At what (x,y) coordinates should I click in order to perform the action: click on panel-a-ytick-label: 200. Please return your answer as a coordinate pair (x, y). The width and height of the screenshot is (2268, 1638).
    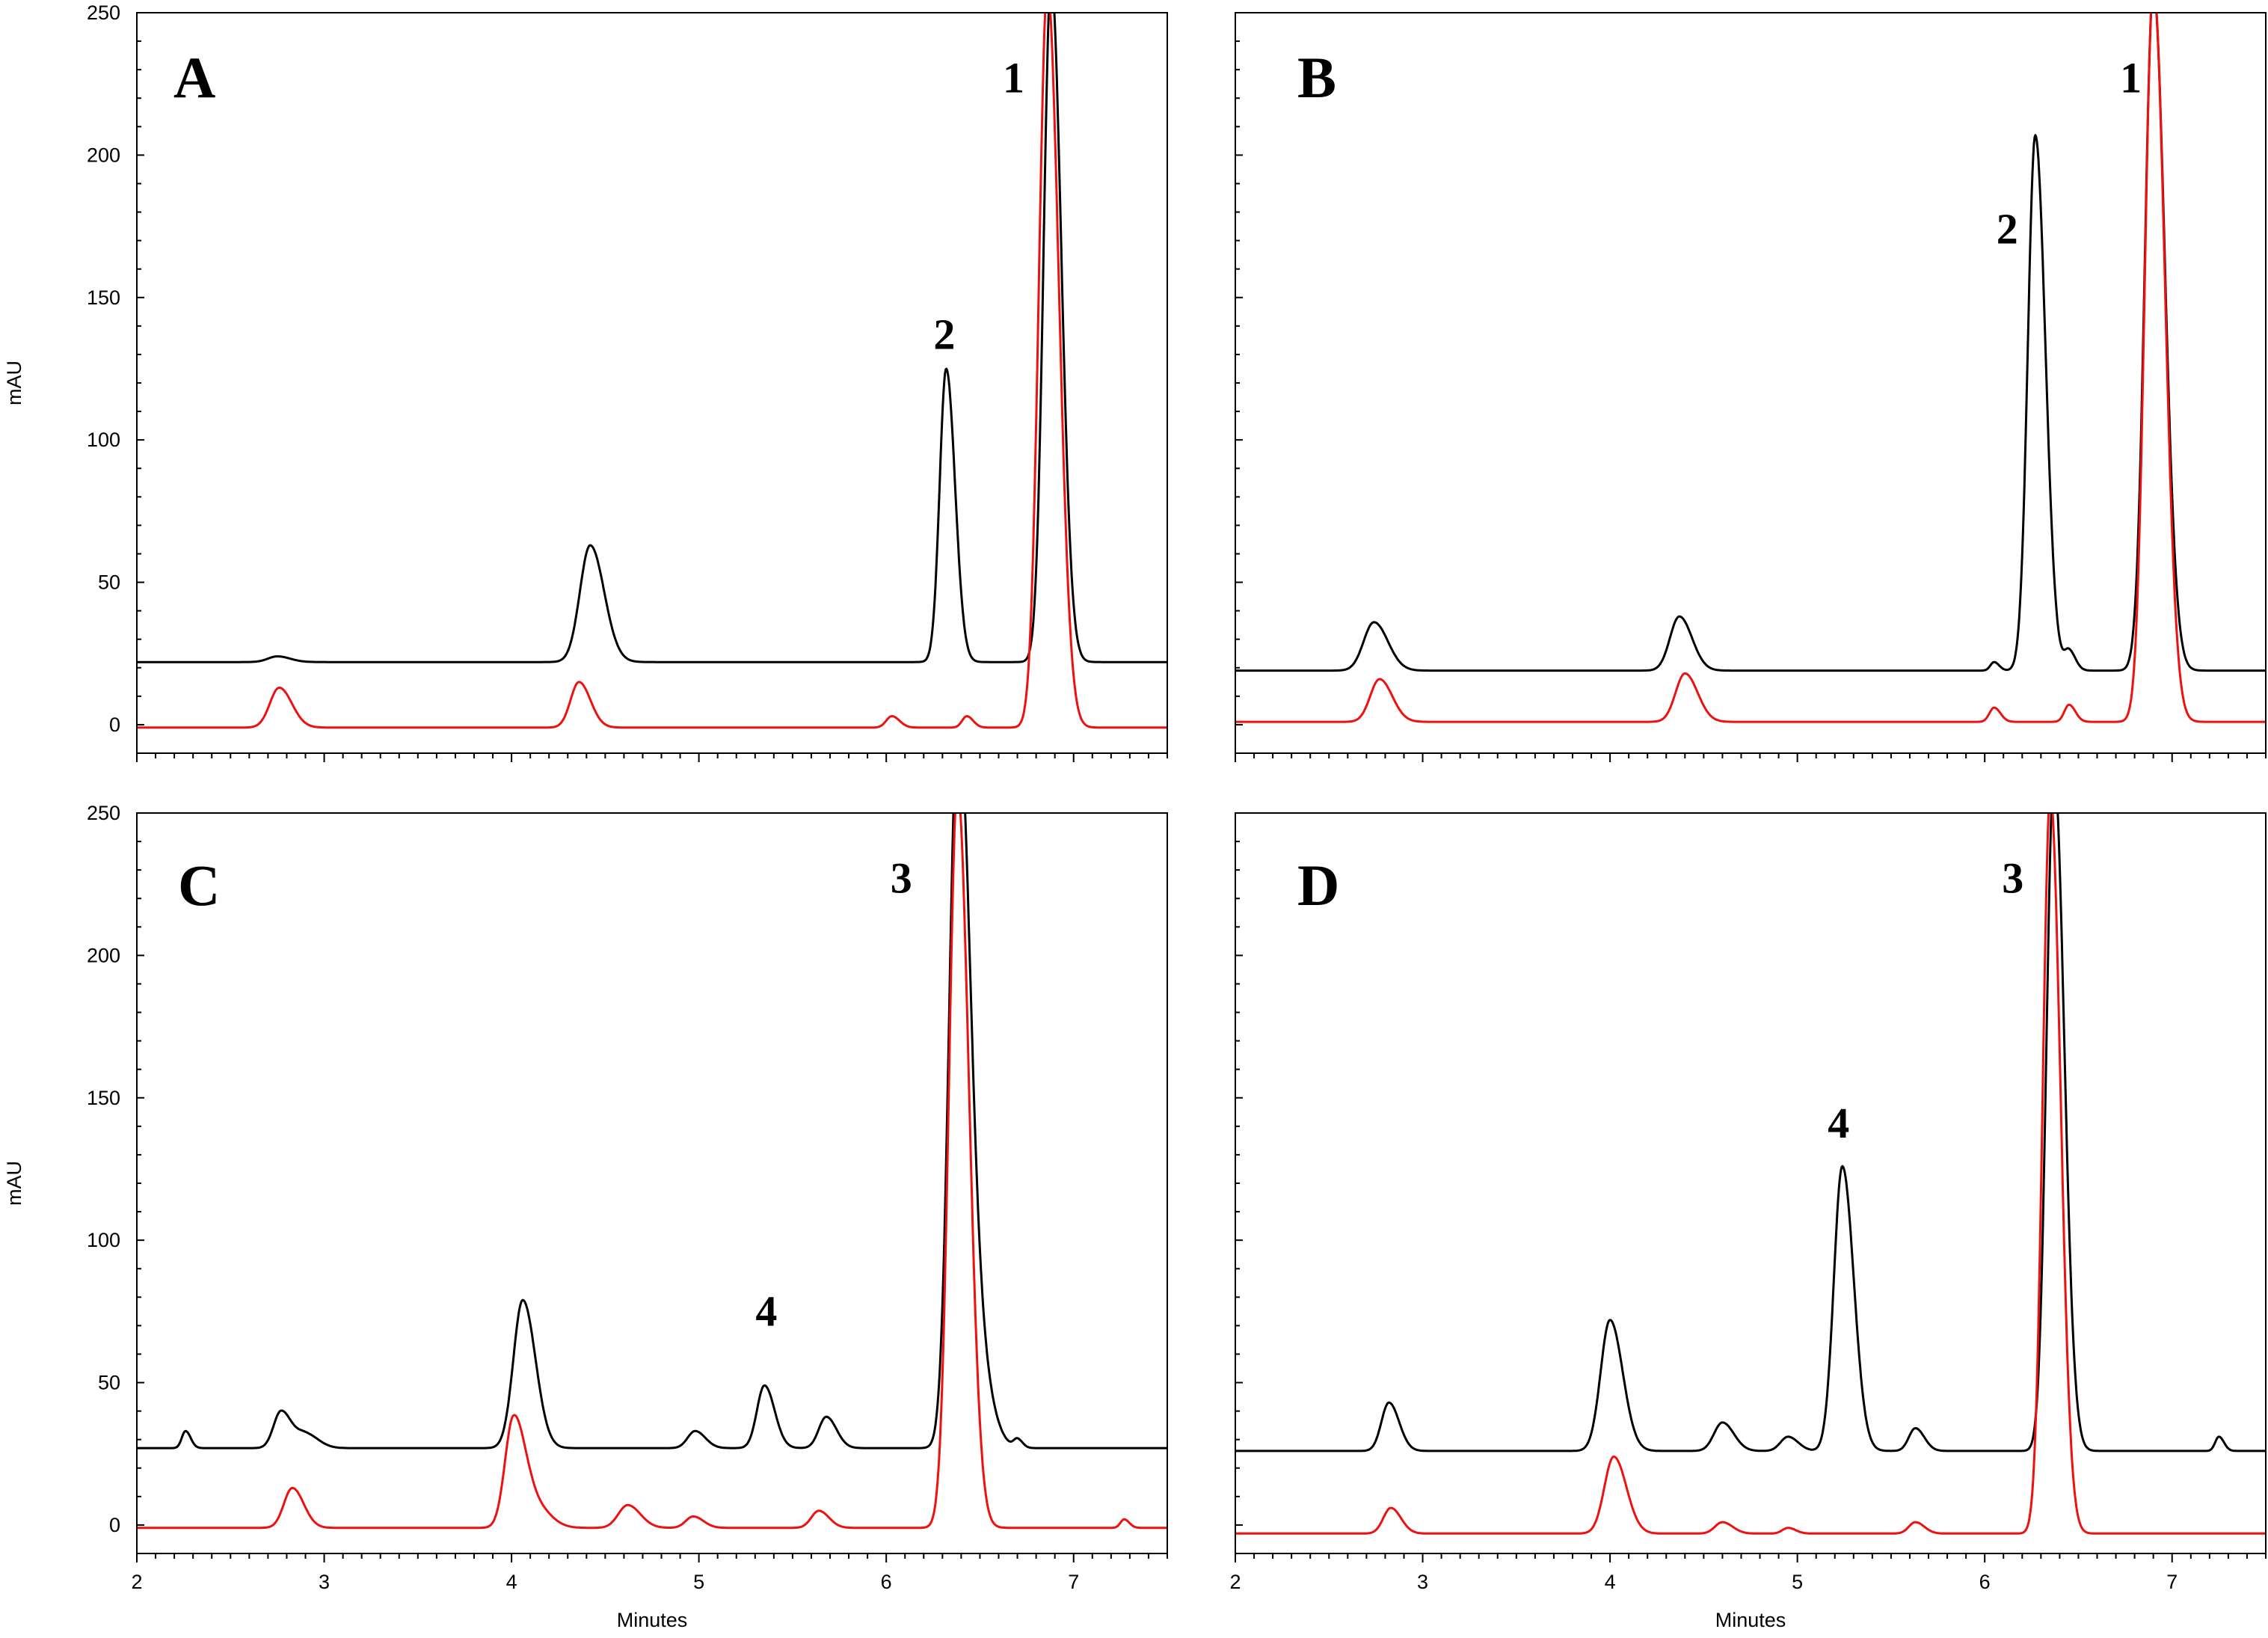
    Looking at the image, I should click on (103, 155).